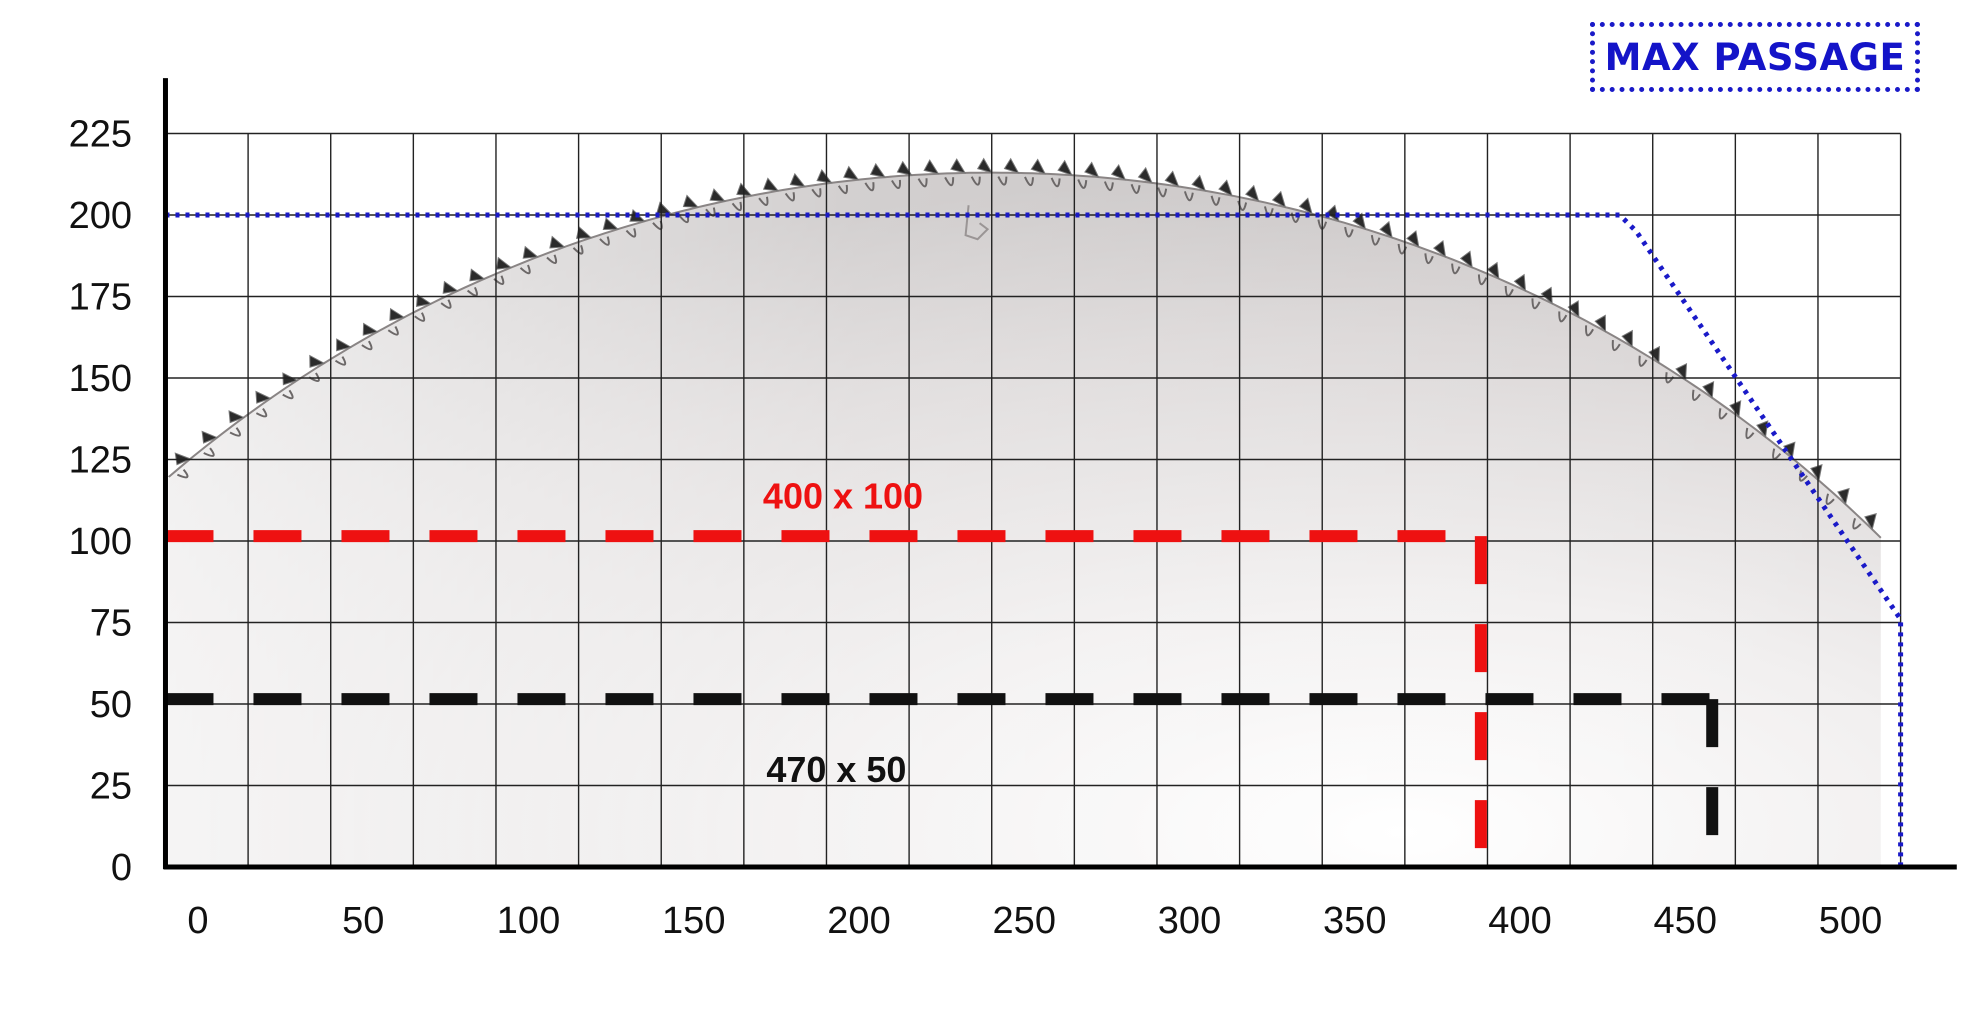  What do you see at coordinates (100, 298) in the screenshot?
I see `y-tick-label: 175` at bounding box center [100, 298].